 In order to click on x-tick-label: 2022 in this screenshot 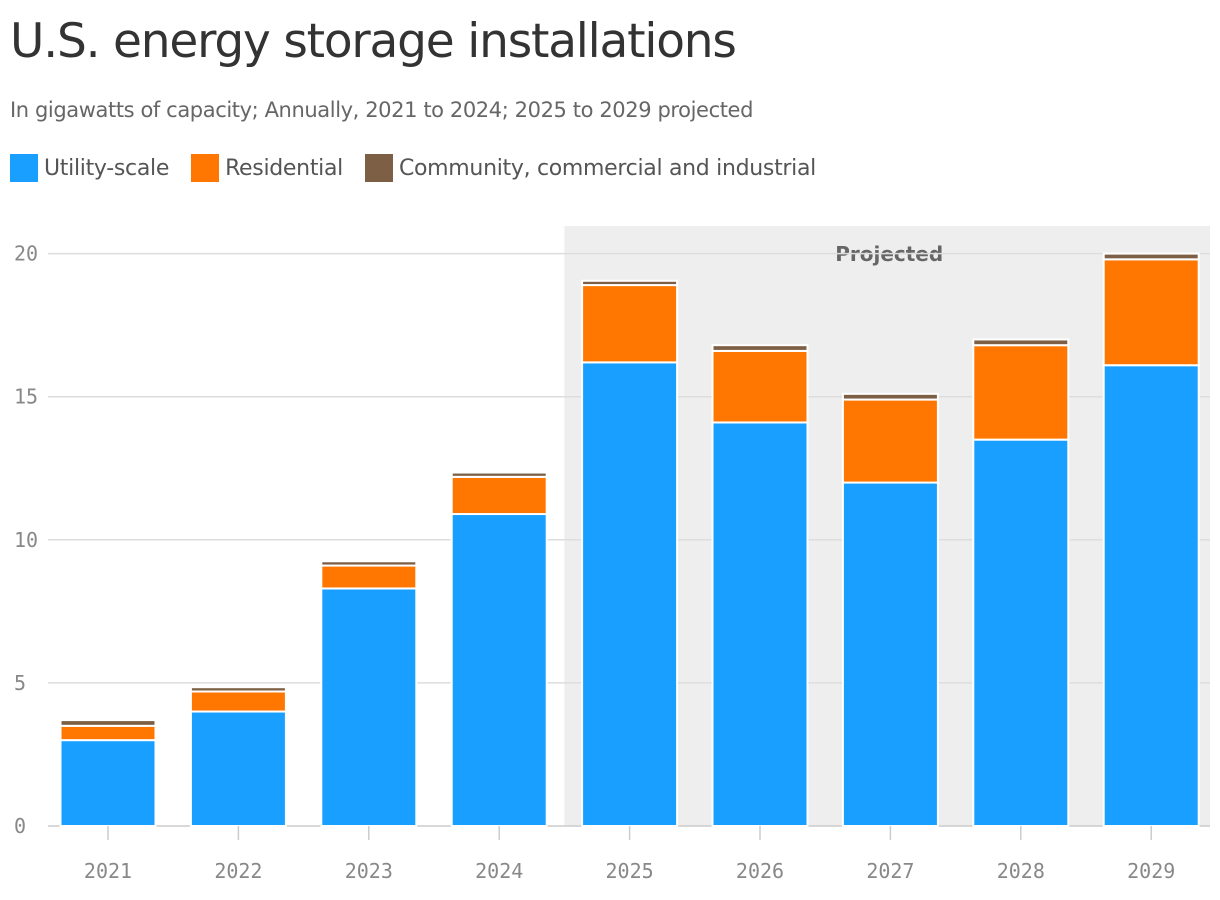, I will do `click(238, 871)`.